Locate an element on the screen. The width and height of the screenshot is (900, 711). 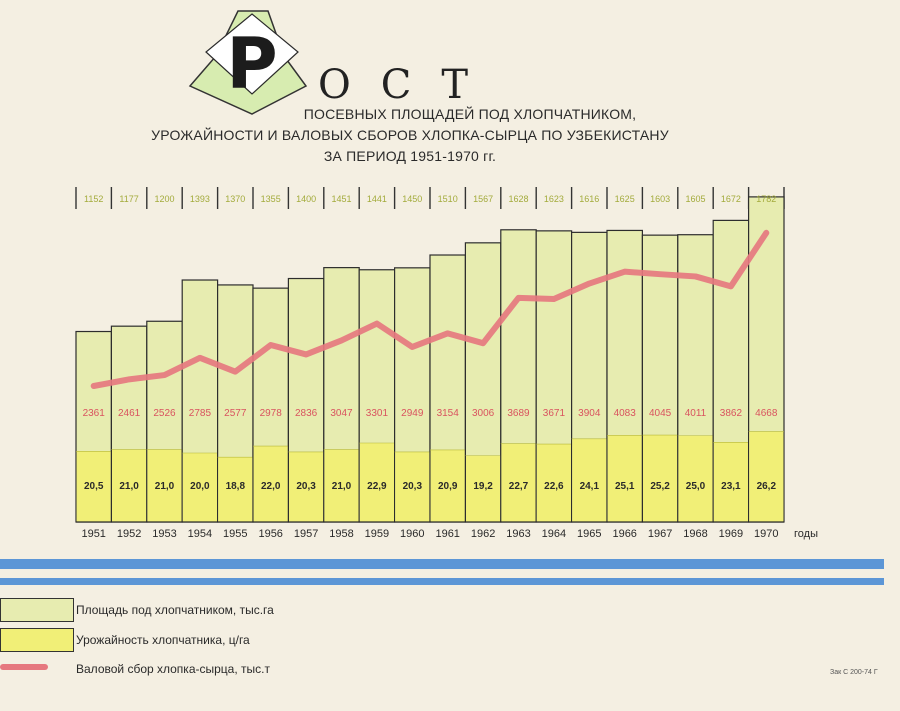
harvest-value-label: 2577 is located at coordinates (235, 413).